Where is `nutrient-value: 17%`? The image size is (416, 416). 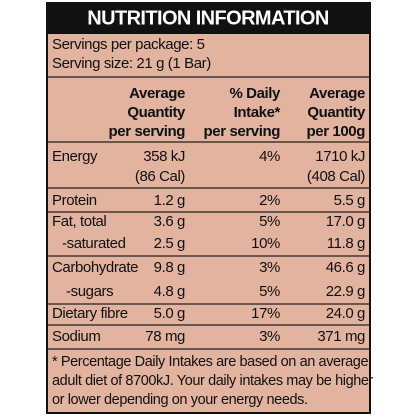 nutrient-value: 17% is located at coordinates (265, 313).